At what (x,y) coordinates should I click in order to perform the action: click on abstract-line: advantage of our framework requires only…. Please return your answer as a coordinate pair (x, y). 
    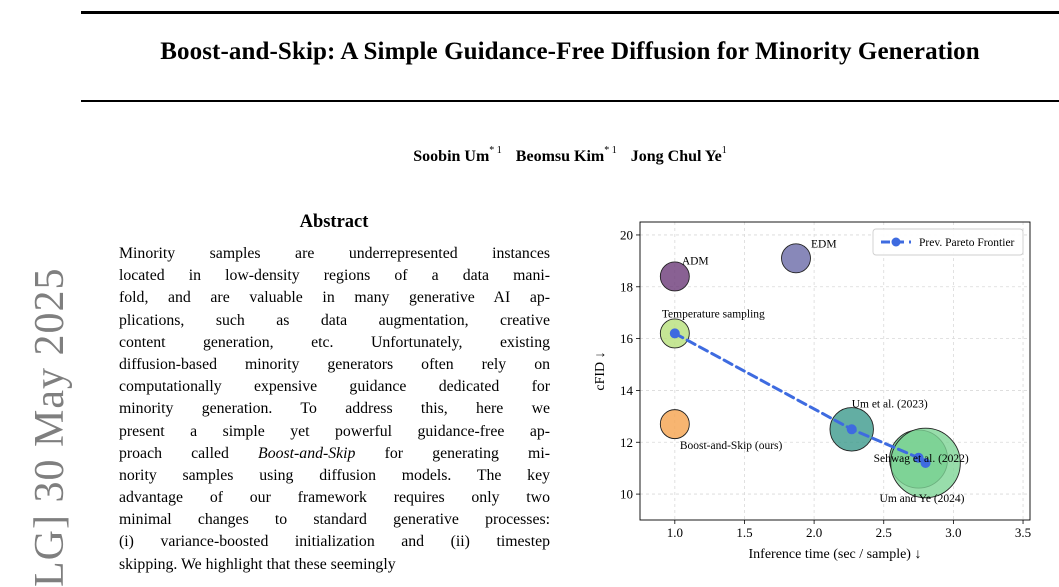
    Looking at the image, I should click on (334, 498).